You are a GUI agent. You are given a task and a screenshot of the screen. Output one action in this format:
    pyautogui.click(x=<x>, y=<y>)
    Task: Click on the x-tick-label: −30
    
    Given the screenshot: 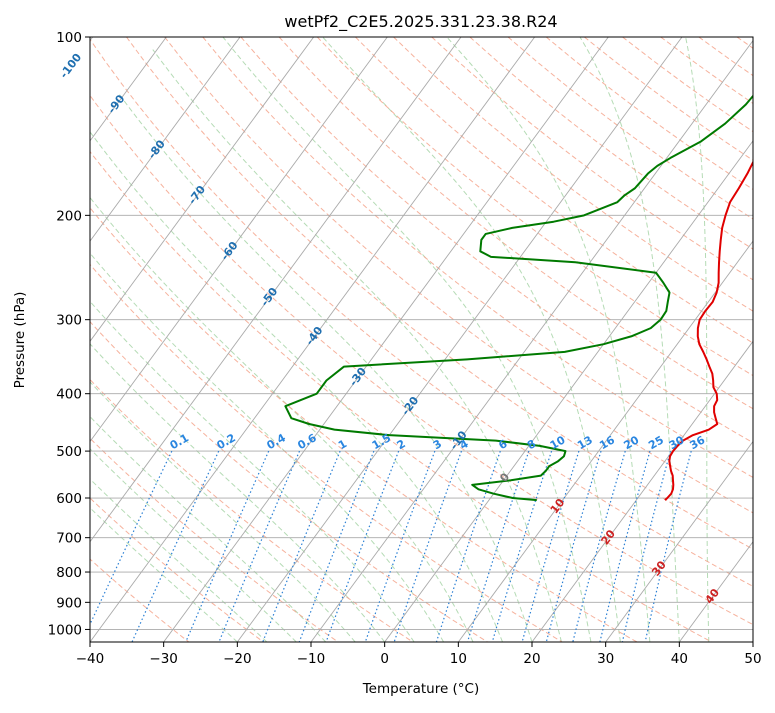 What is the action you would take?
    pyautogui.click(x=163, y=659)
    